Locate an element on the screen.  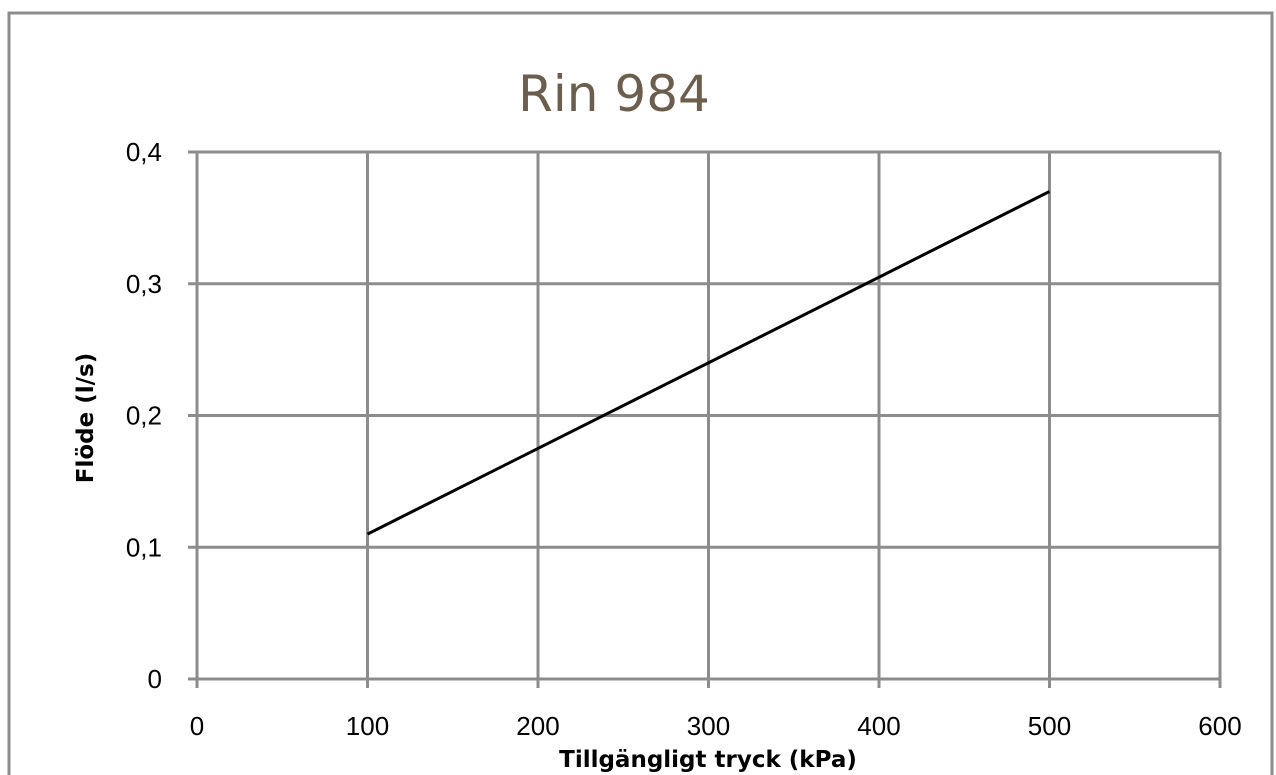
chart-title: Rin 984 is located at coordinates (614, 94).